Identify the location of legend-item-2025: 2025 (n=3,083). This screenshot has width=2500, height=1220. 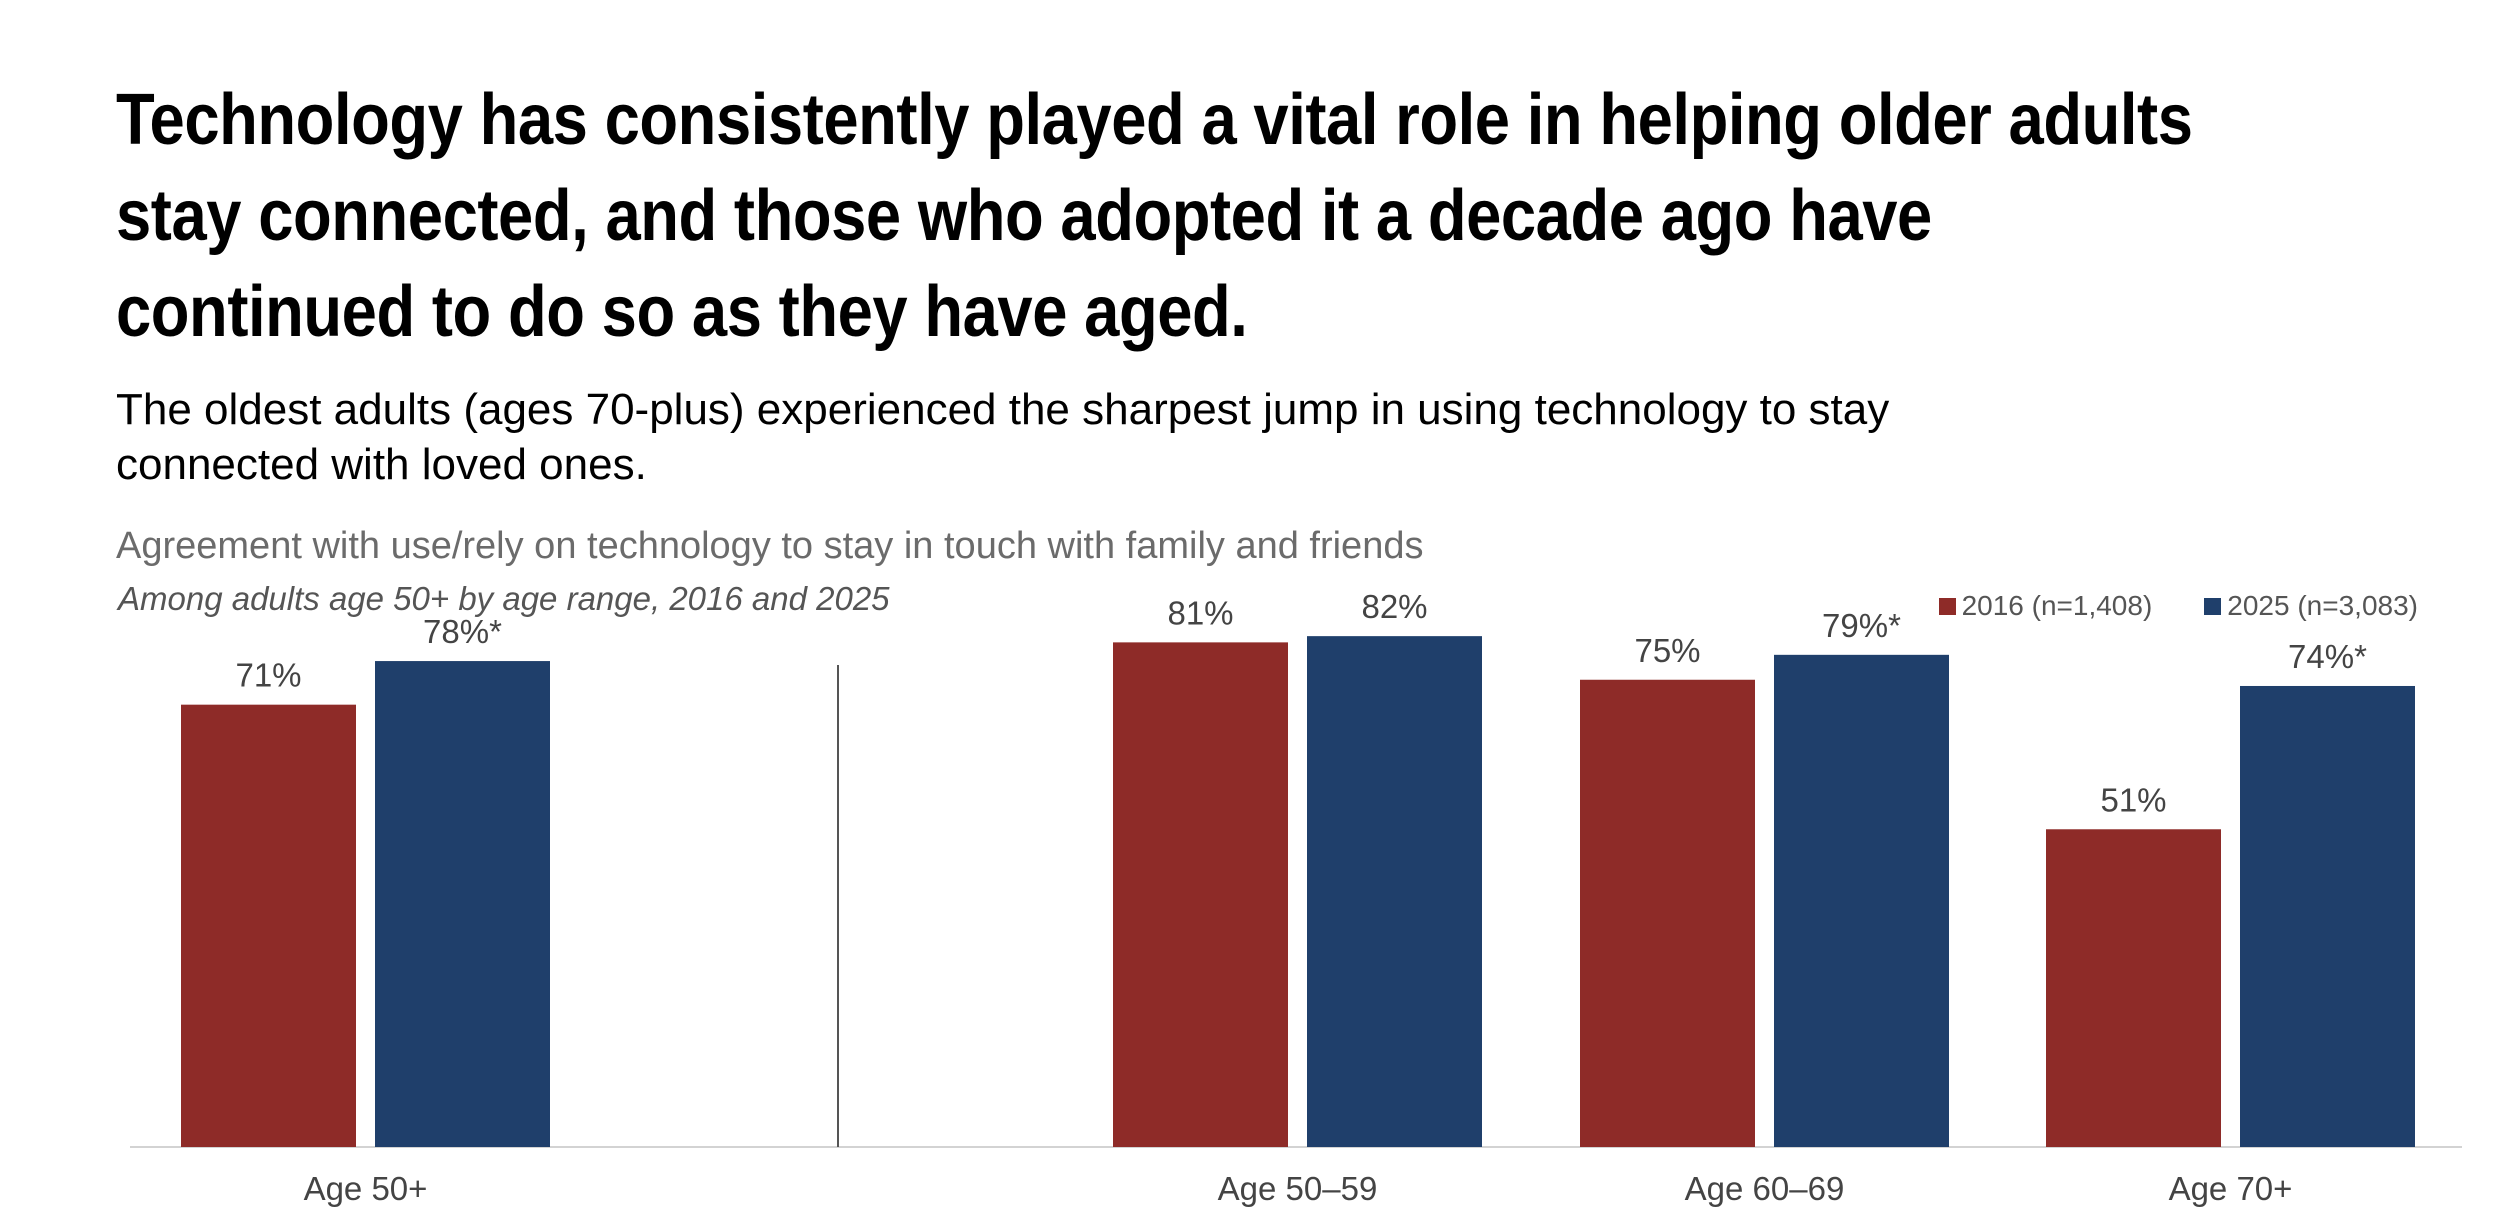
(2311, 606).